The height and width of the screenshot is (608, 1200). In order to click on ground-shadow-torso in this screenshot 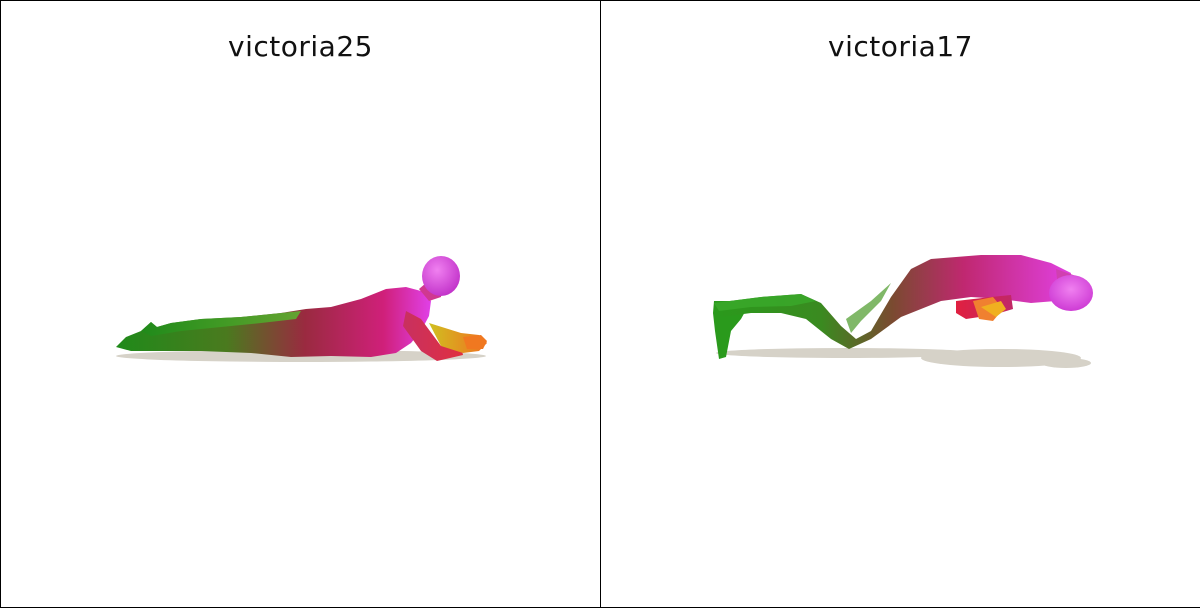, I will do `click(1001, 358)`.